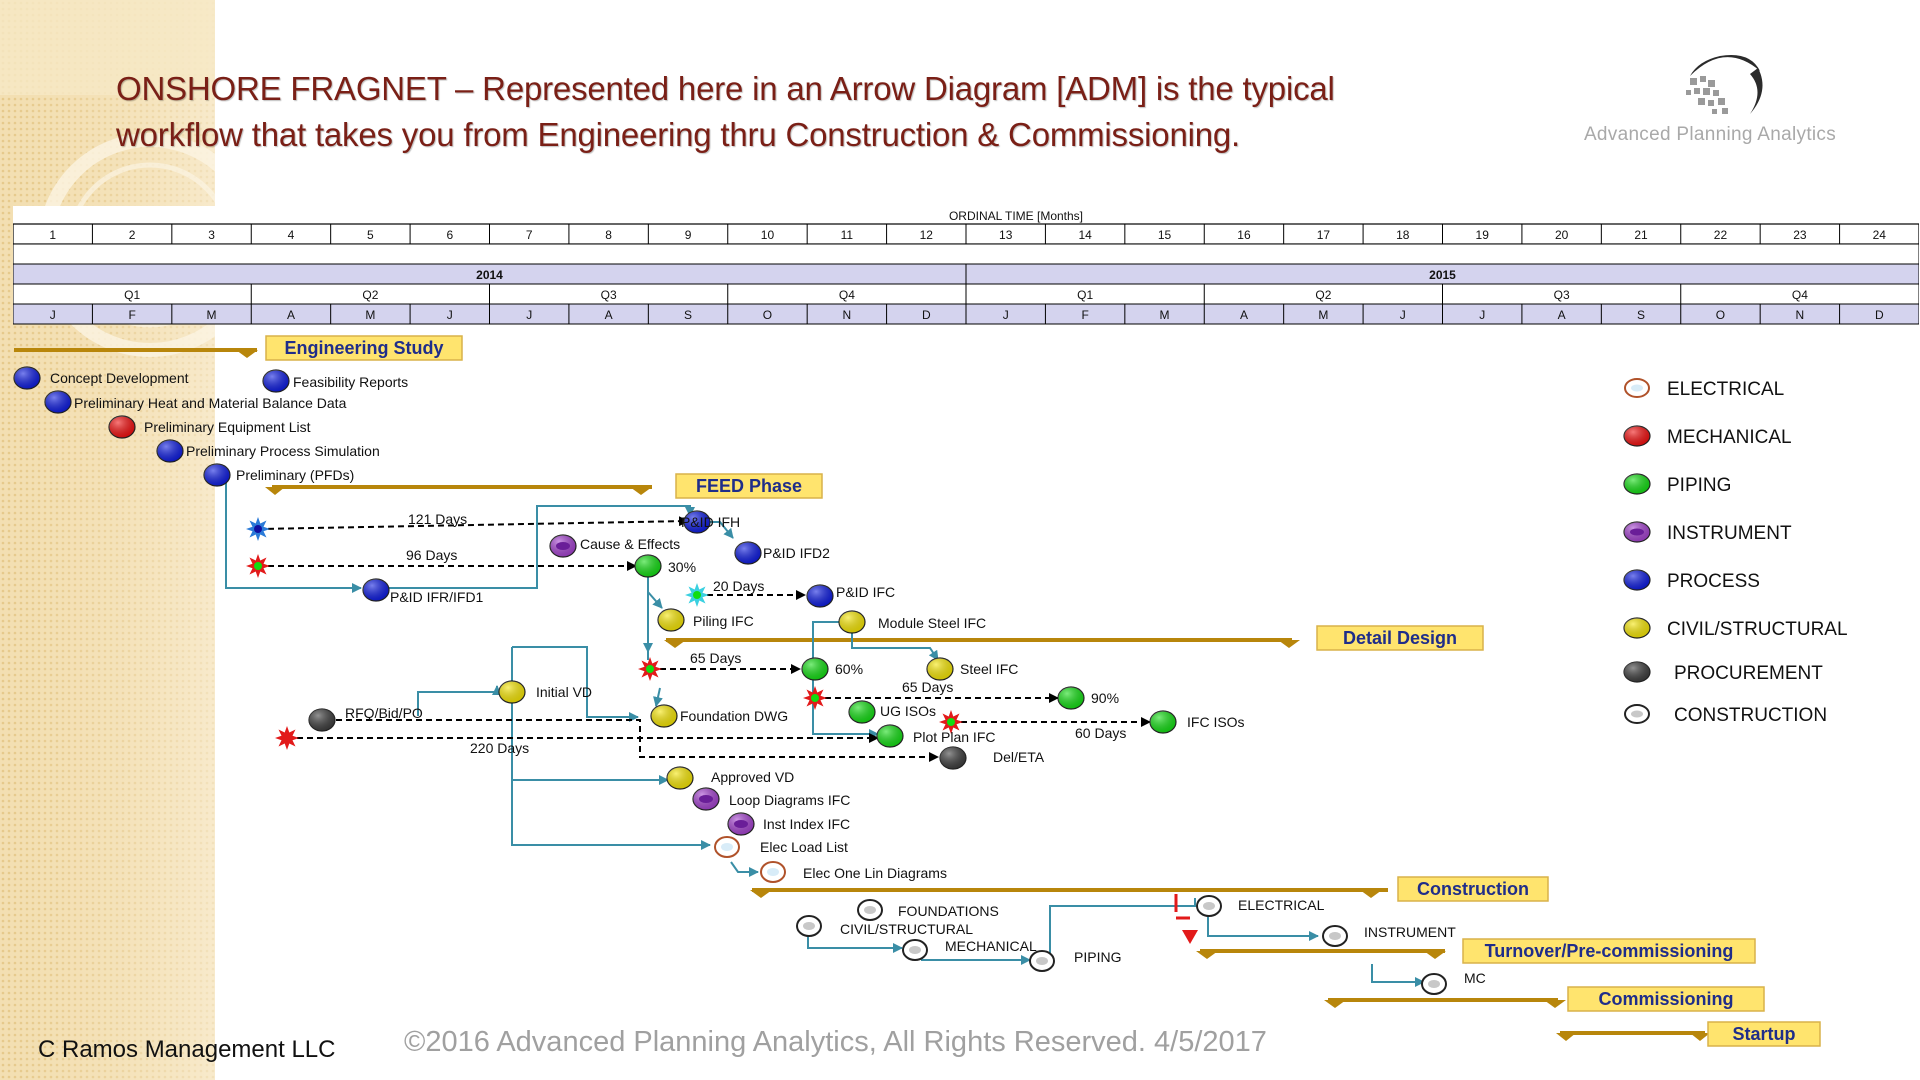 Image resolution: width=1920 pixels, height=1080 pixels. Describe the element at coordinates (1442, 275) in the screenshot. I see `year-label: 2015` at that location.